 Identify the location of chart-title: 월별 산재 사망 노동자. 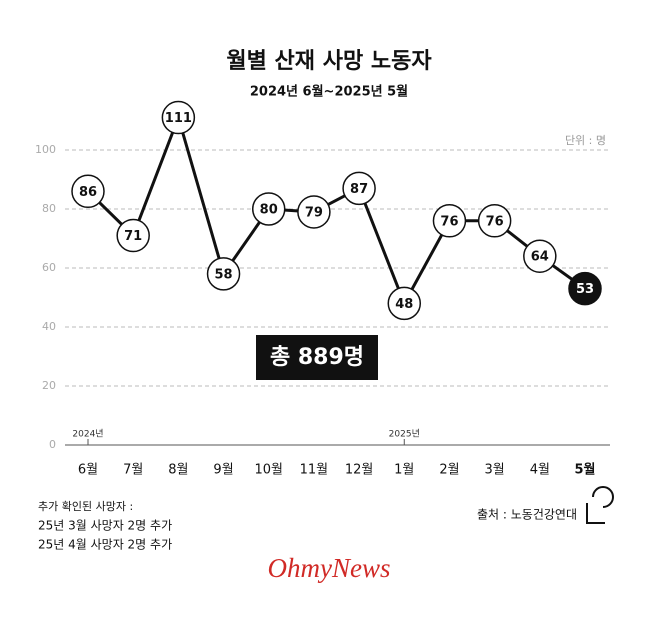
(329, 61).